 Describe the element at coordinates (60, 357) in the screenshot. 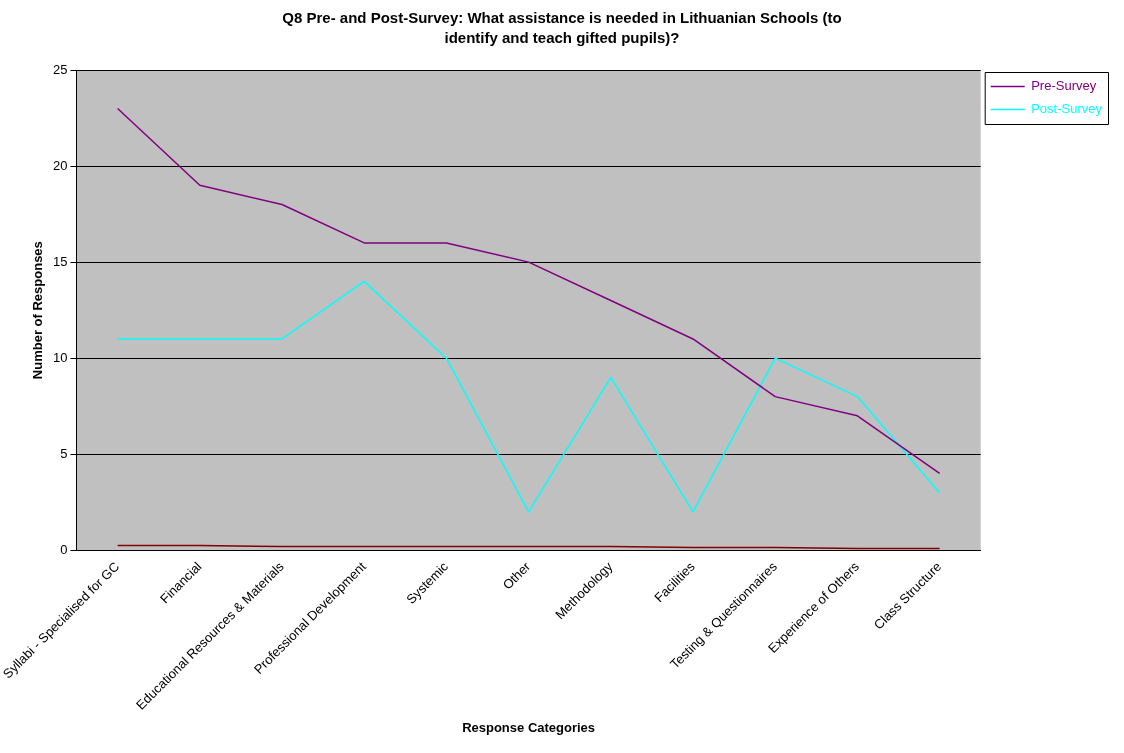

I see `y-tick-label: 10` at that location.